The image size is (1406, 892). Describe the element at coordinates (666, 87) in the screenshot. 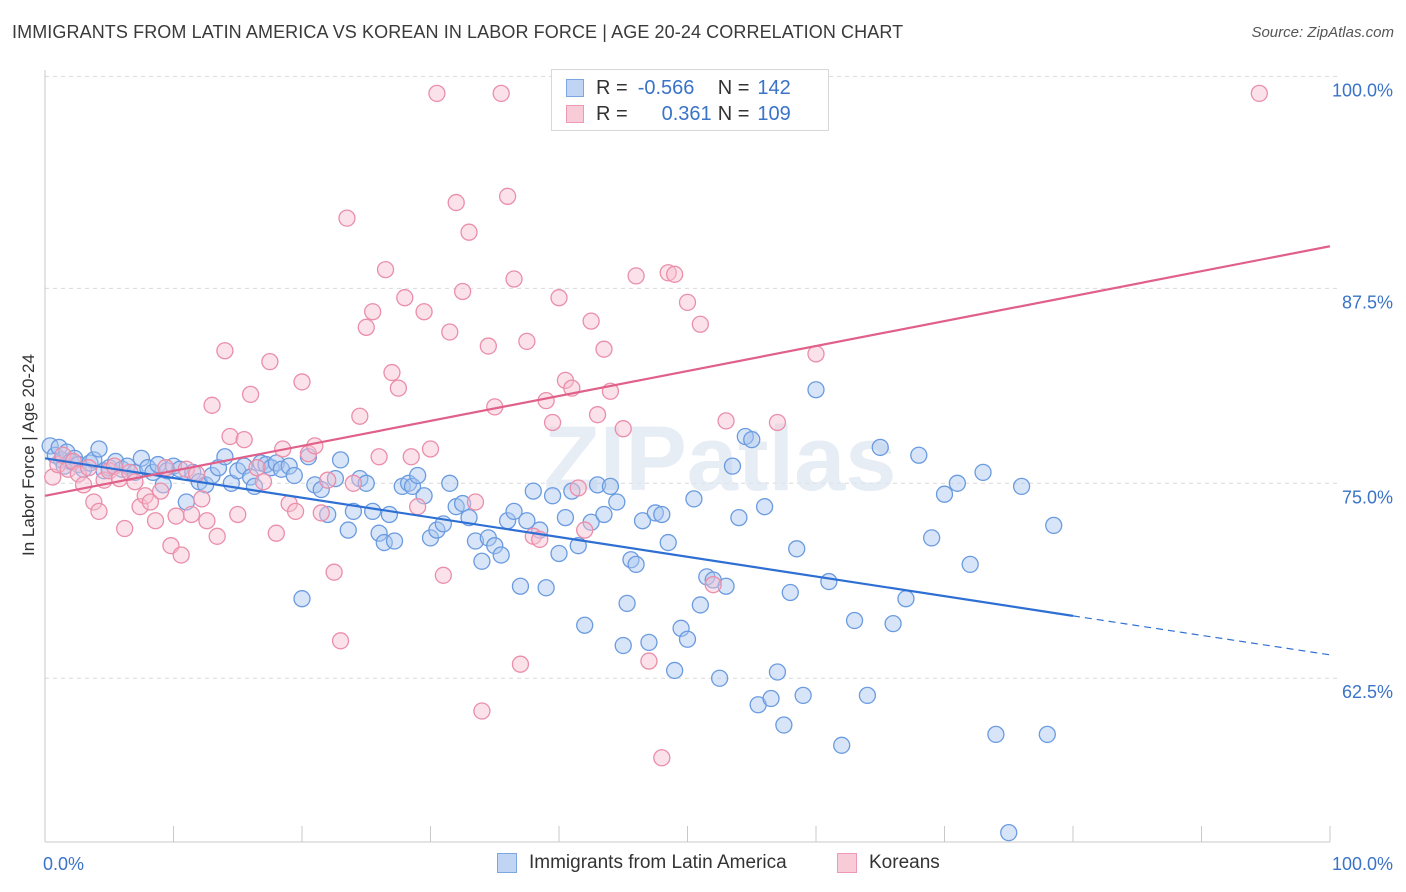

I see `legend-r-value: -0.566` at that location.